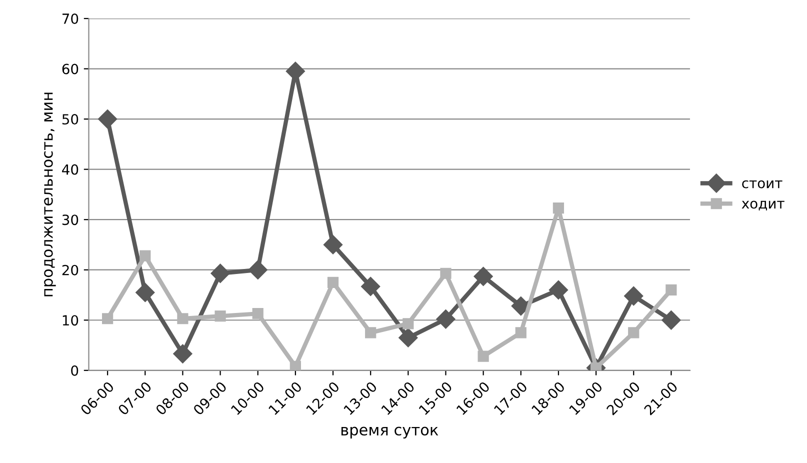  I want to click on y-tick-label: 10, so click(70, 320).